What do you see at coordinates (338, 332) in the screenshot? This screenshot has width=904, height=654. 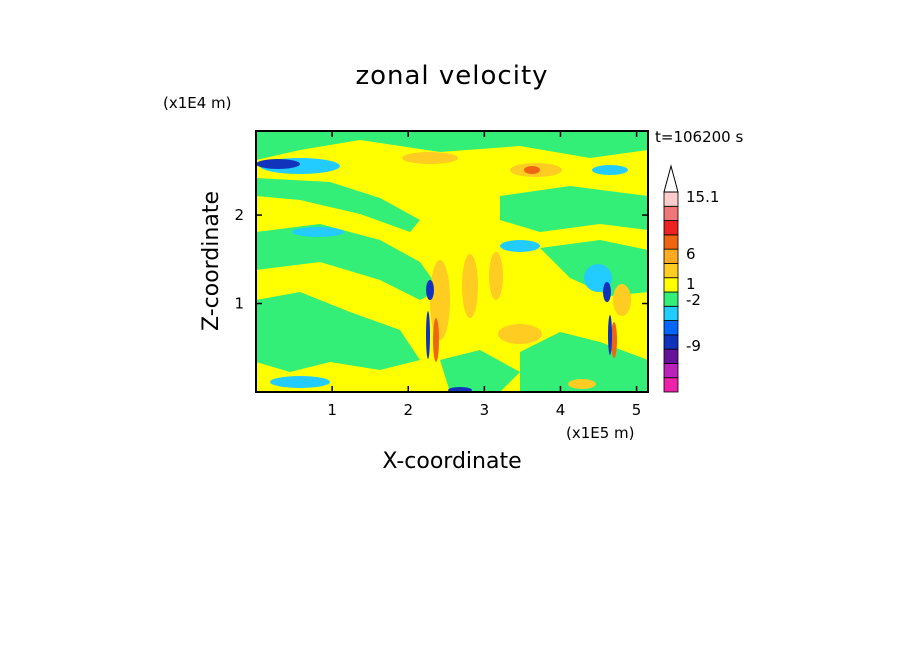 I see `green-lower-left` at bounding box center [338, 332].